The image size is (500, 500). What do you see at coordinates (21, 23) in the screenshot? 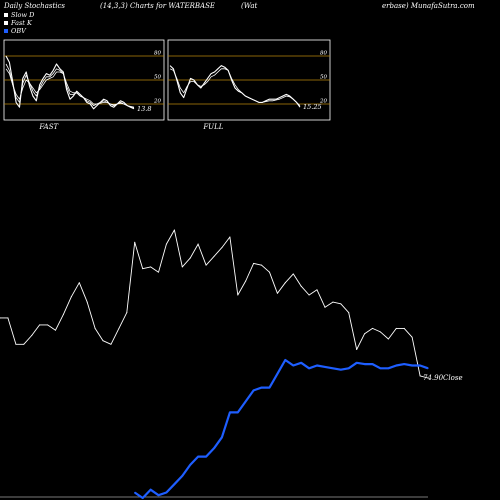
I see `legend-label-fast-k: Fast K` at bounding box center [21, 23].